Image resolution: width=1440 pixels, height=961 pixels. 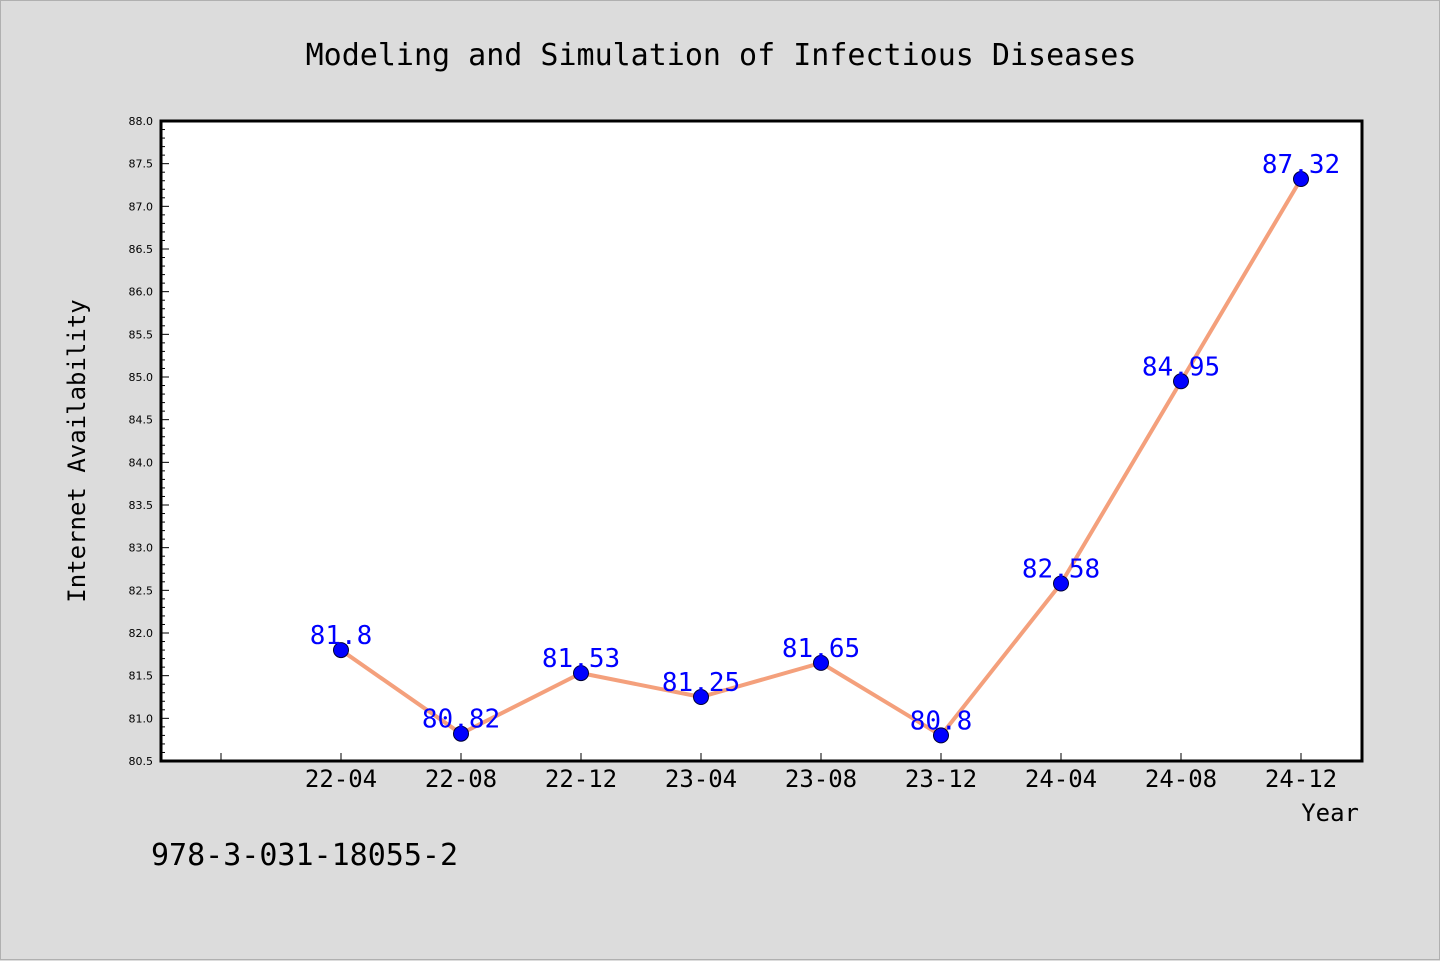 What do you see at coordinates (141, 206) in the screenshot?
I see `y-tick-label: 87.0` at bounding box center [141, 206].